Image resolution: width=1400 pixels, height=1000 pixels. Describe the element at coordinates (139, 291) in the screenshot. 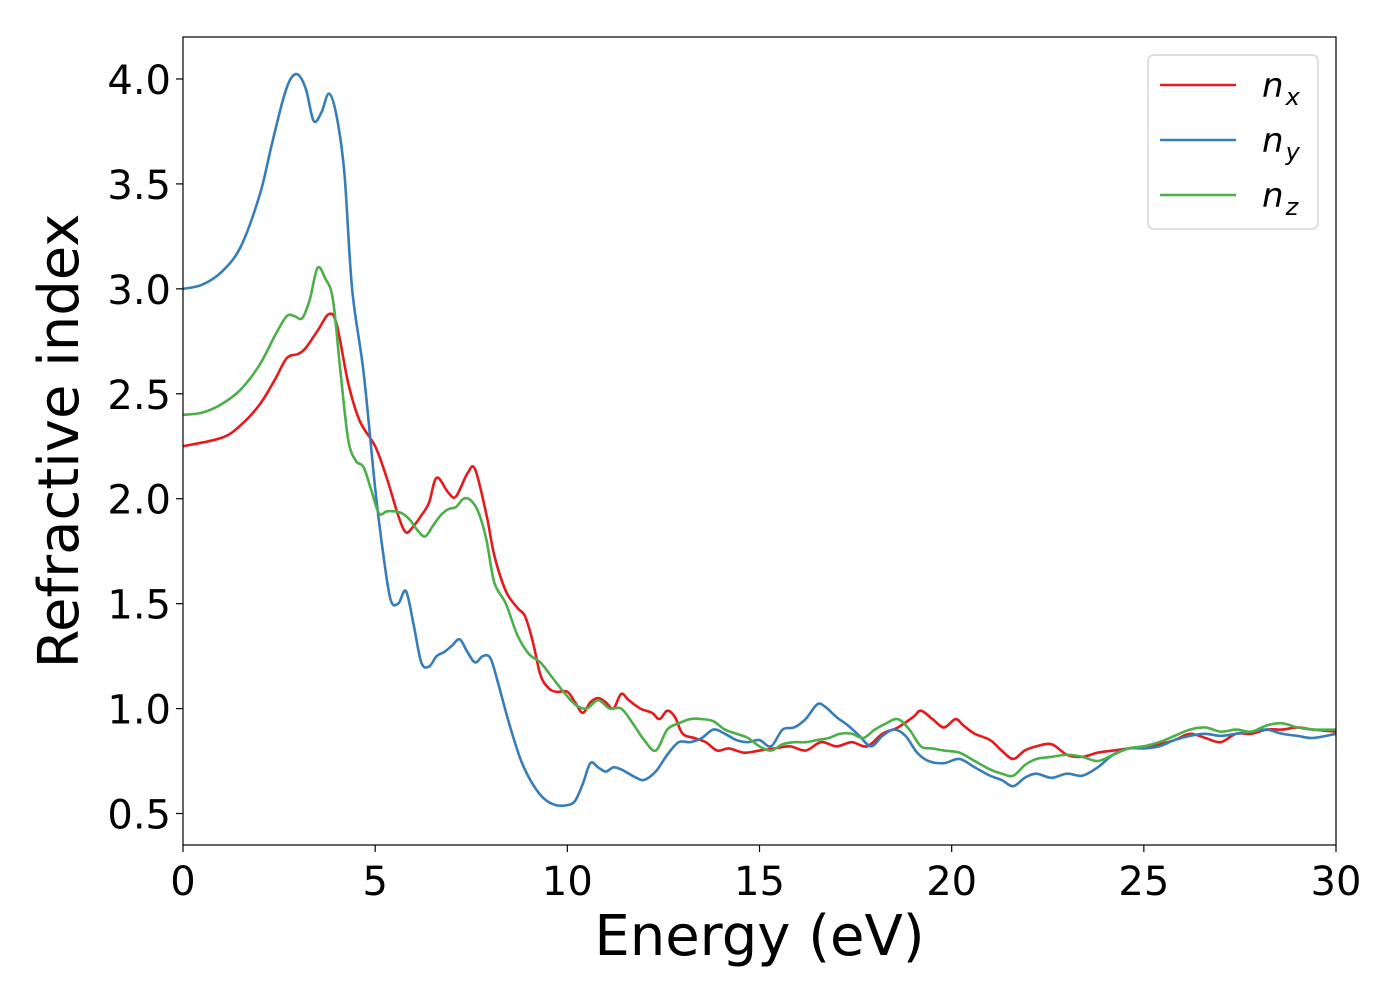

I see `y-tick-label: 3.0` at that location.